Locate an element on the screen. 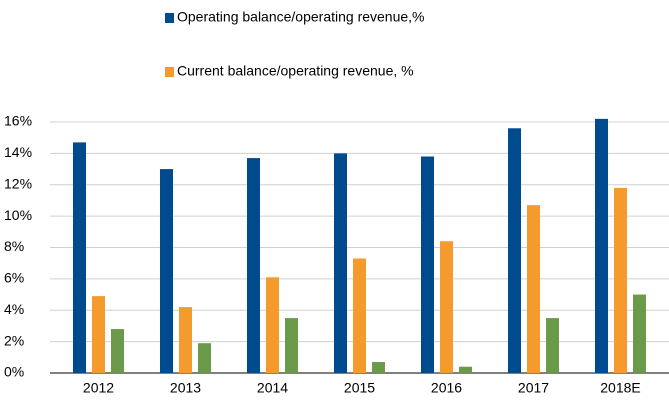 This screenshot has height=401, width=669. x-tick-label: 2014 is located at coordinates (272, 388).